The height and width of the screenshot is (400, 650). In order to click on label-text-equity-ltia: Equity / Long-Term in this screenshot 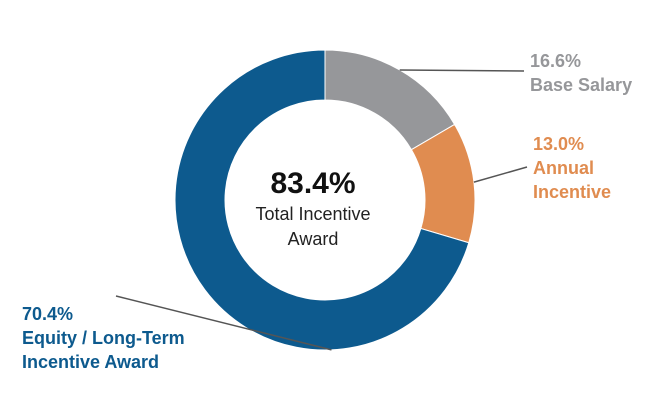, I will do `click(103, 338)`.